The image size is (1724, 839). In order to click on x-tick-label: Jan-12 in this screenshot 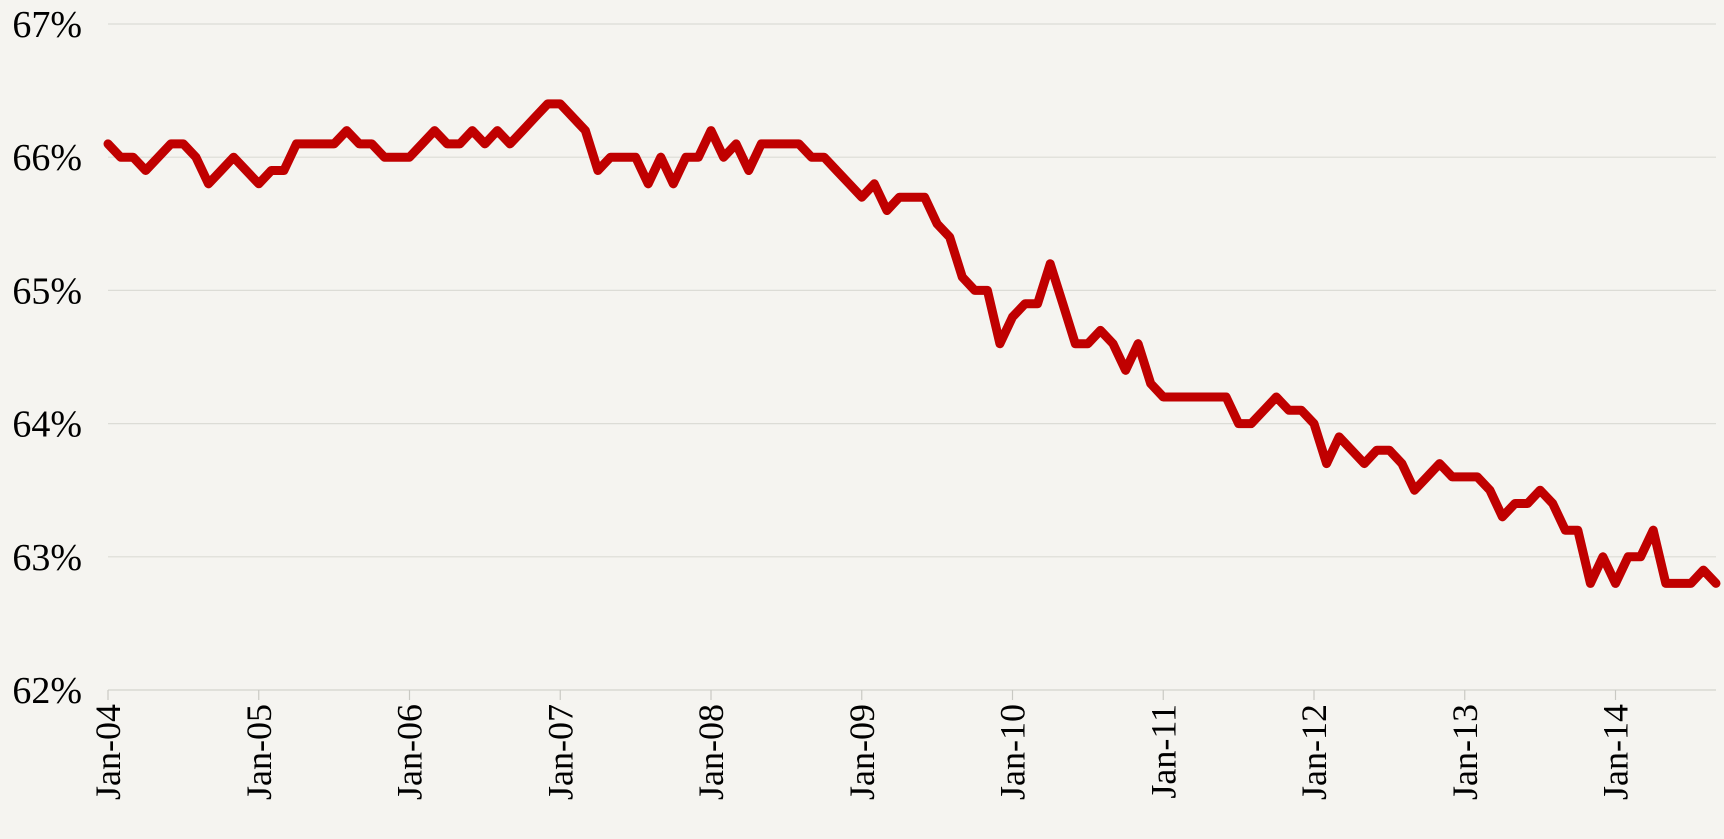, I will do `click(1314, 752)`.